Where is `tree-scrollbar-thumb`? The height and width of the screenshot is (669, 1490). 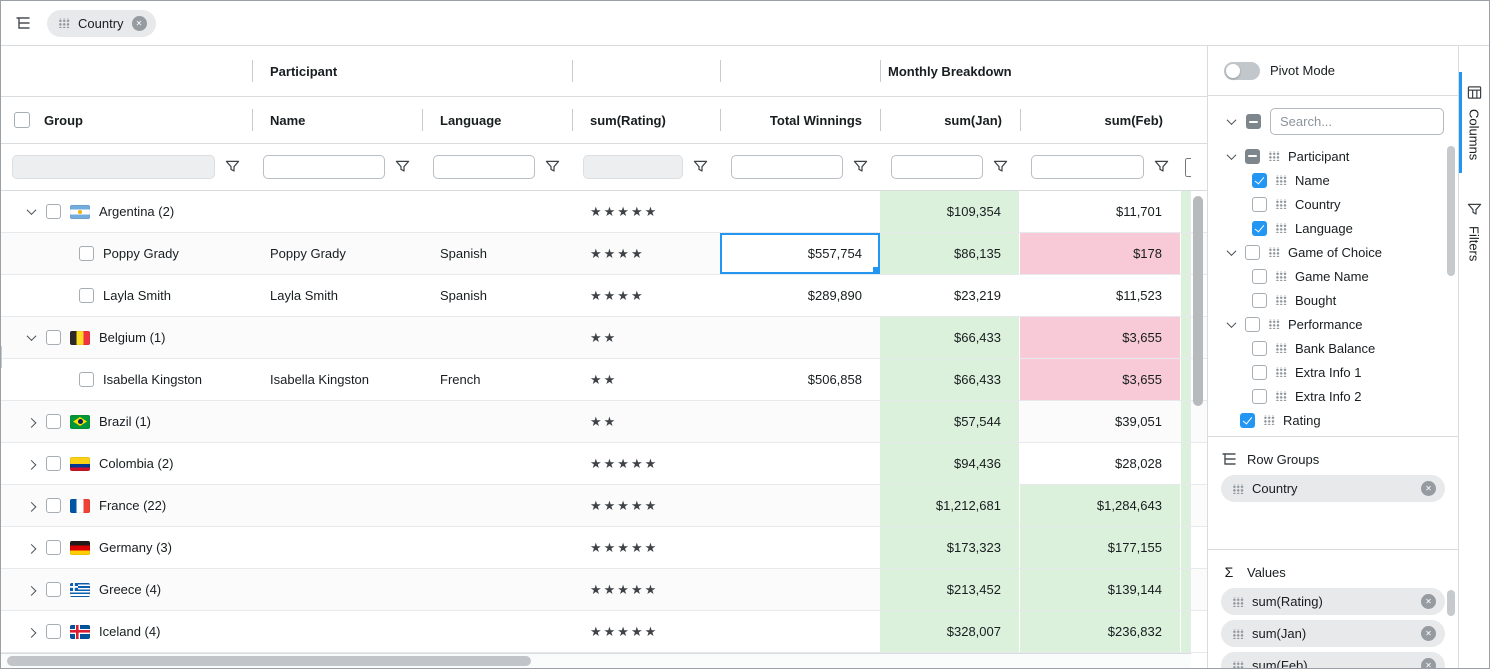 tree-scrollbar-thumb is located at coordinates (1451, 211).